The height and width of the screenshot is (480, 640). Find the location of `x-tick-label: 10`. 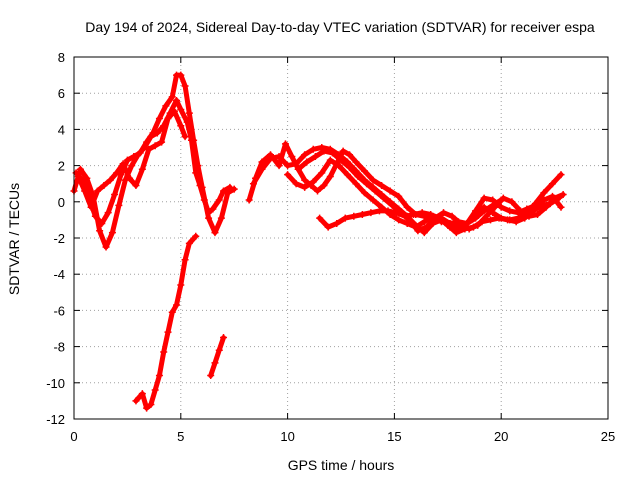

x-tick-label: 10 is located at coordinates (287, 436).